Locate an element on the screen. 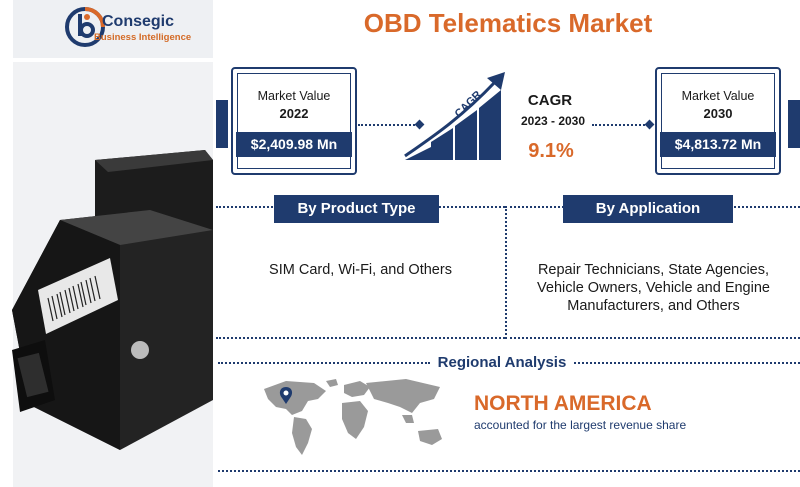 This screenshot has height=487, width=800. market-value-2022-card: Market Value 2022 $2,409.98 Mn is located at coordinates (294, 121).